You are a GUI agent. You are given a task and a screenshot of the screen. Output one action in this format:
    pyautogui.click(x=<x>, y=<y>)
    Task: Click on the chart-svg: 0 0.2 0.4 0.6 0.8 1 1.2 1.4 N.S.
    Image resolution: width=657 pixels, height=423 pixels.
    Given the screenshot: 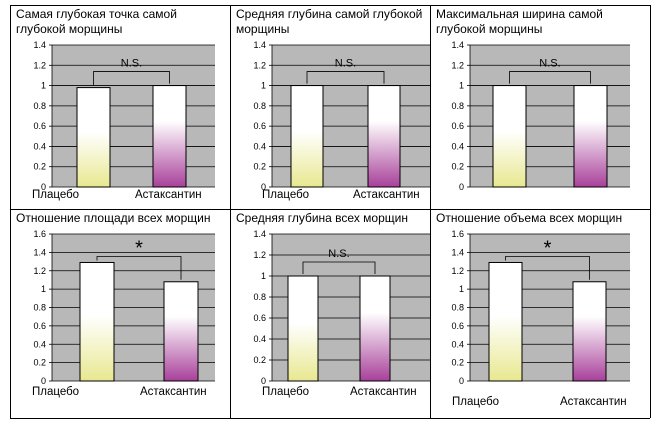 What is the action you would take?
    pyautogui.click(x=540, y=116)
    